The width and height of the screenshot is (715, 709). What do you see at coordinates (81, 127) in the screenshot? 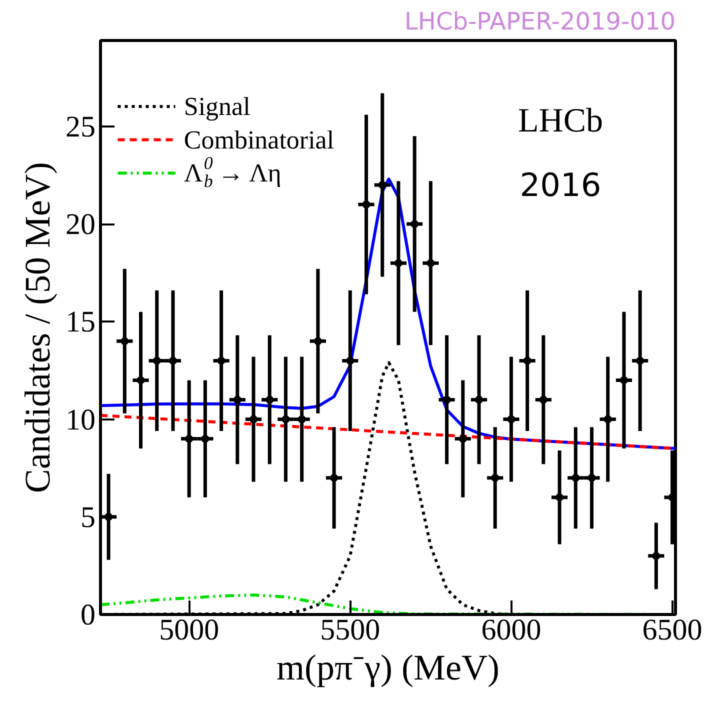
I see `y-tick-label: 25` at bounding box center [81, 127].